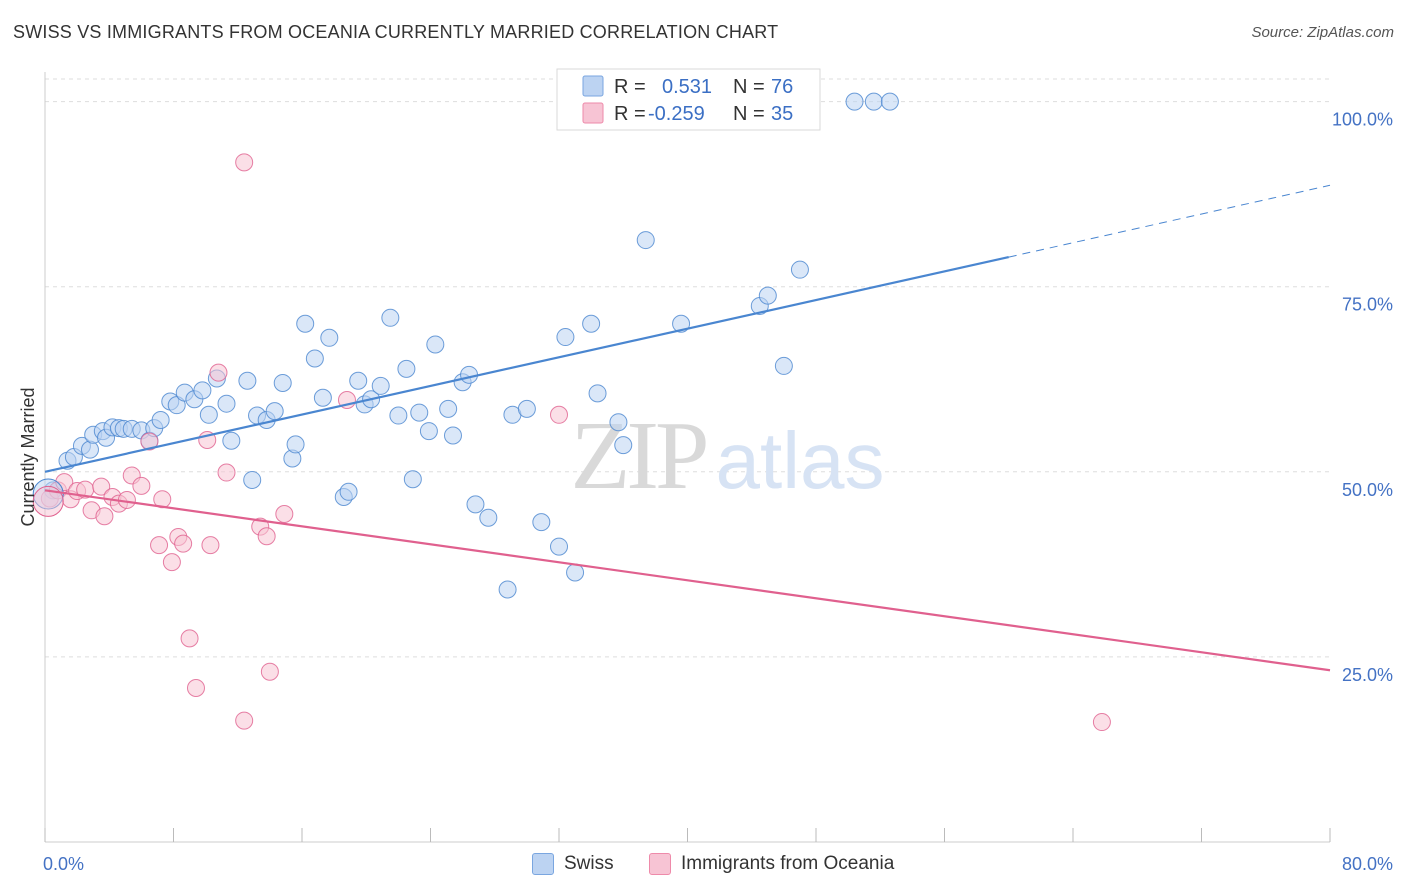 This screenshot has width=1406, height=892. I want to click on legend-r-label-oceania: R =, so click(630, 114).